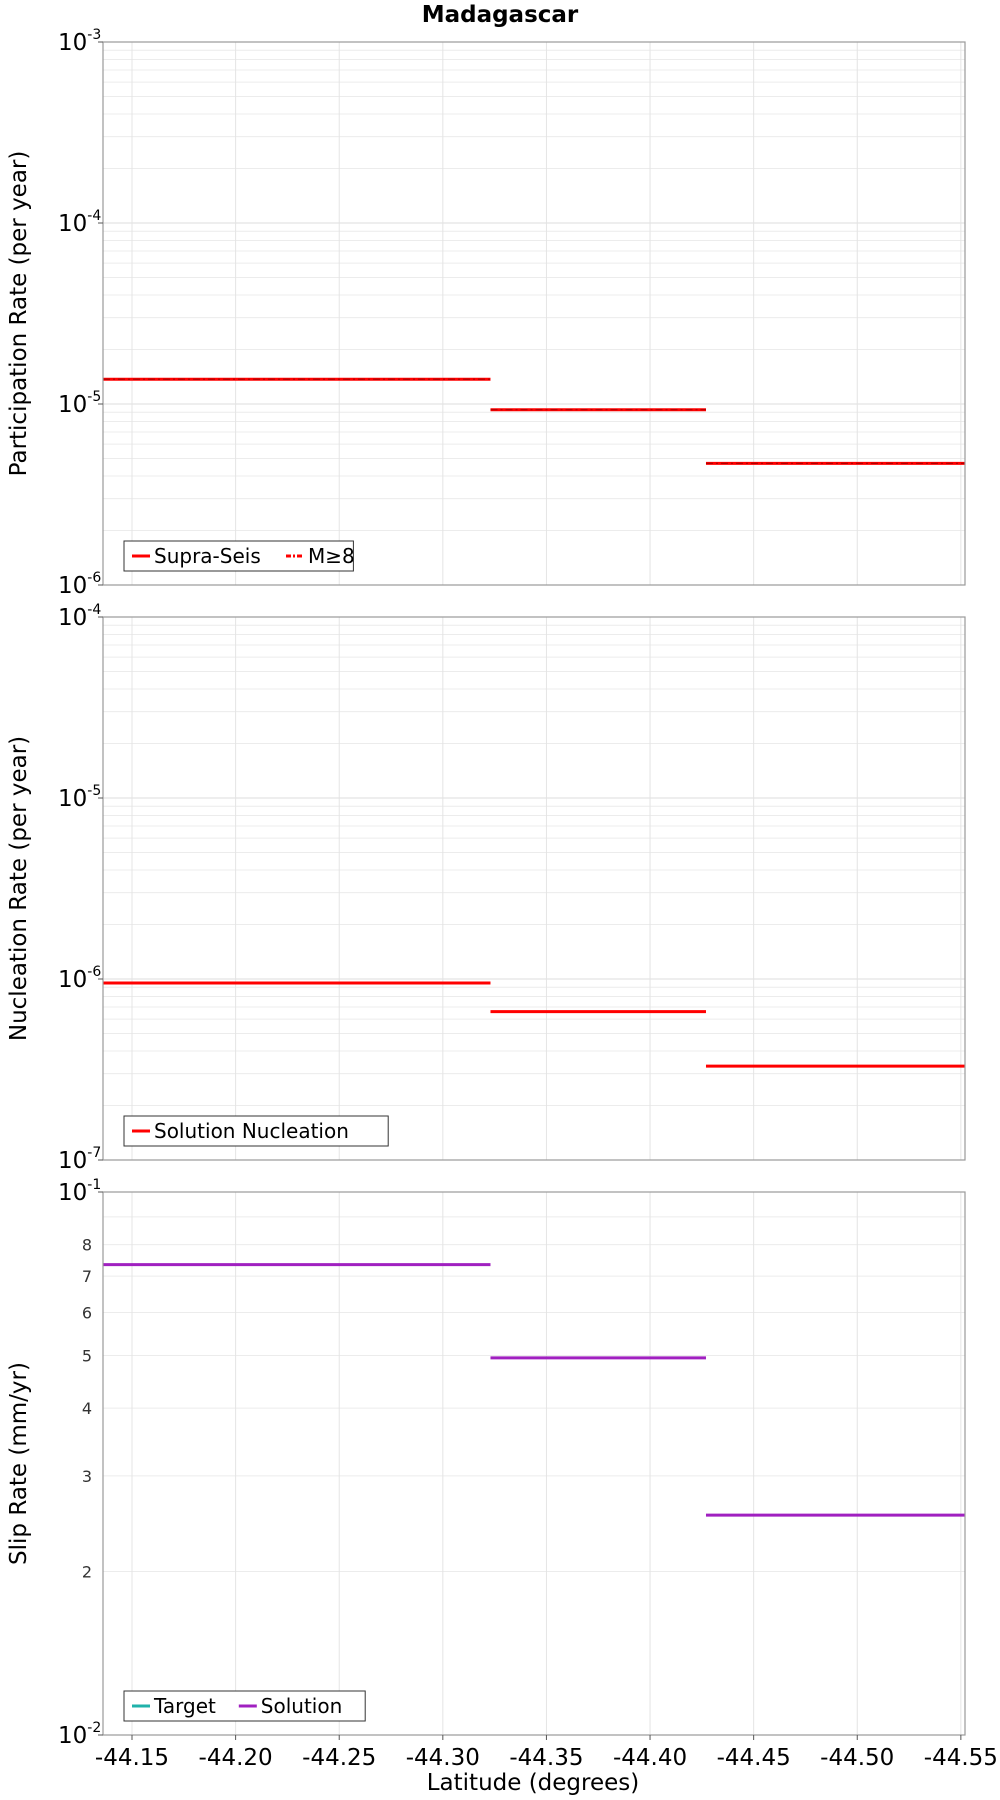 This screenshot has width=1000, height=1800. I want to click on y-minor-tick-label: 8, so click(87, 1245).